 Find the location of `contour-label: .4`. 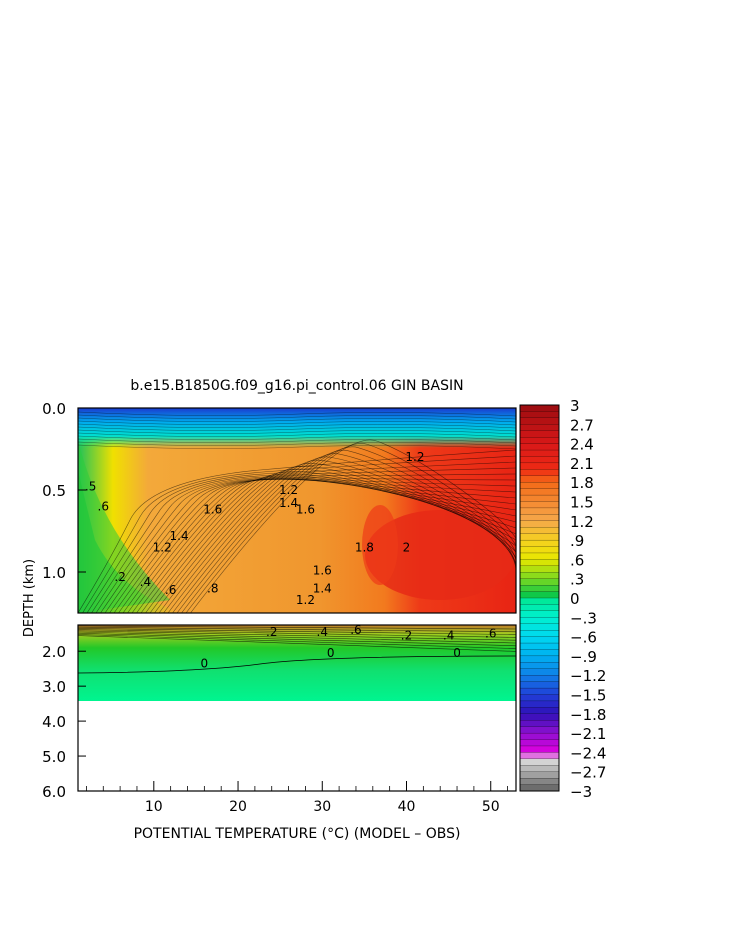

contour-label: .4 is located at coordinates (322, 632).